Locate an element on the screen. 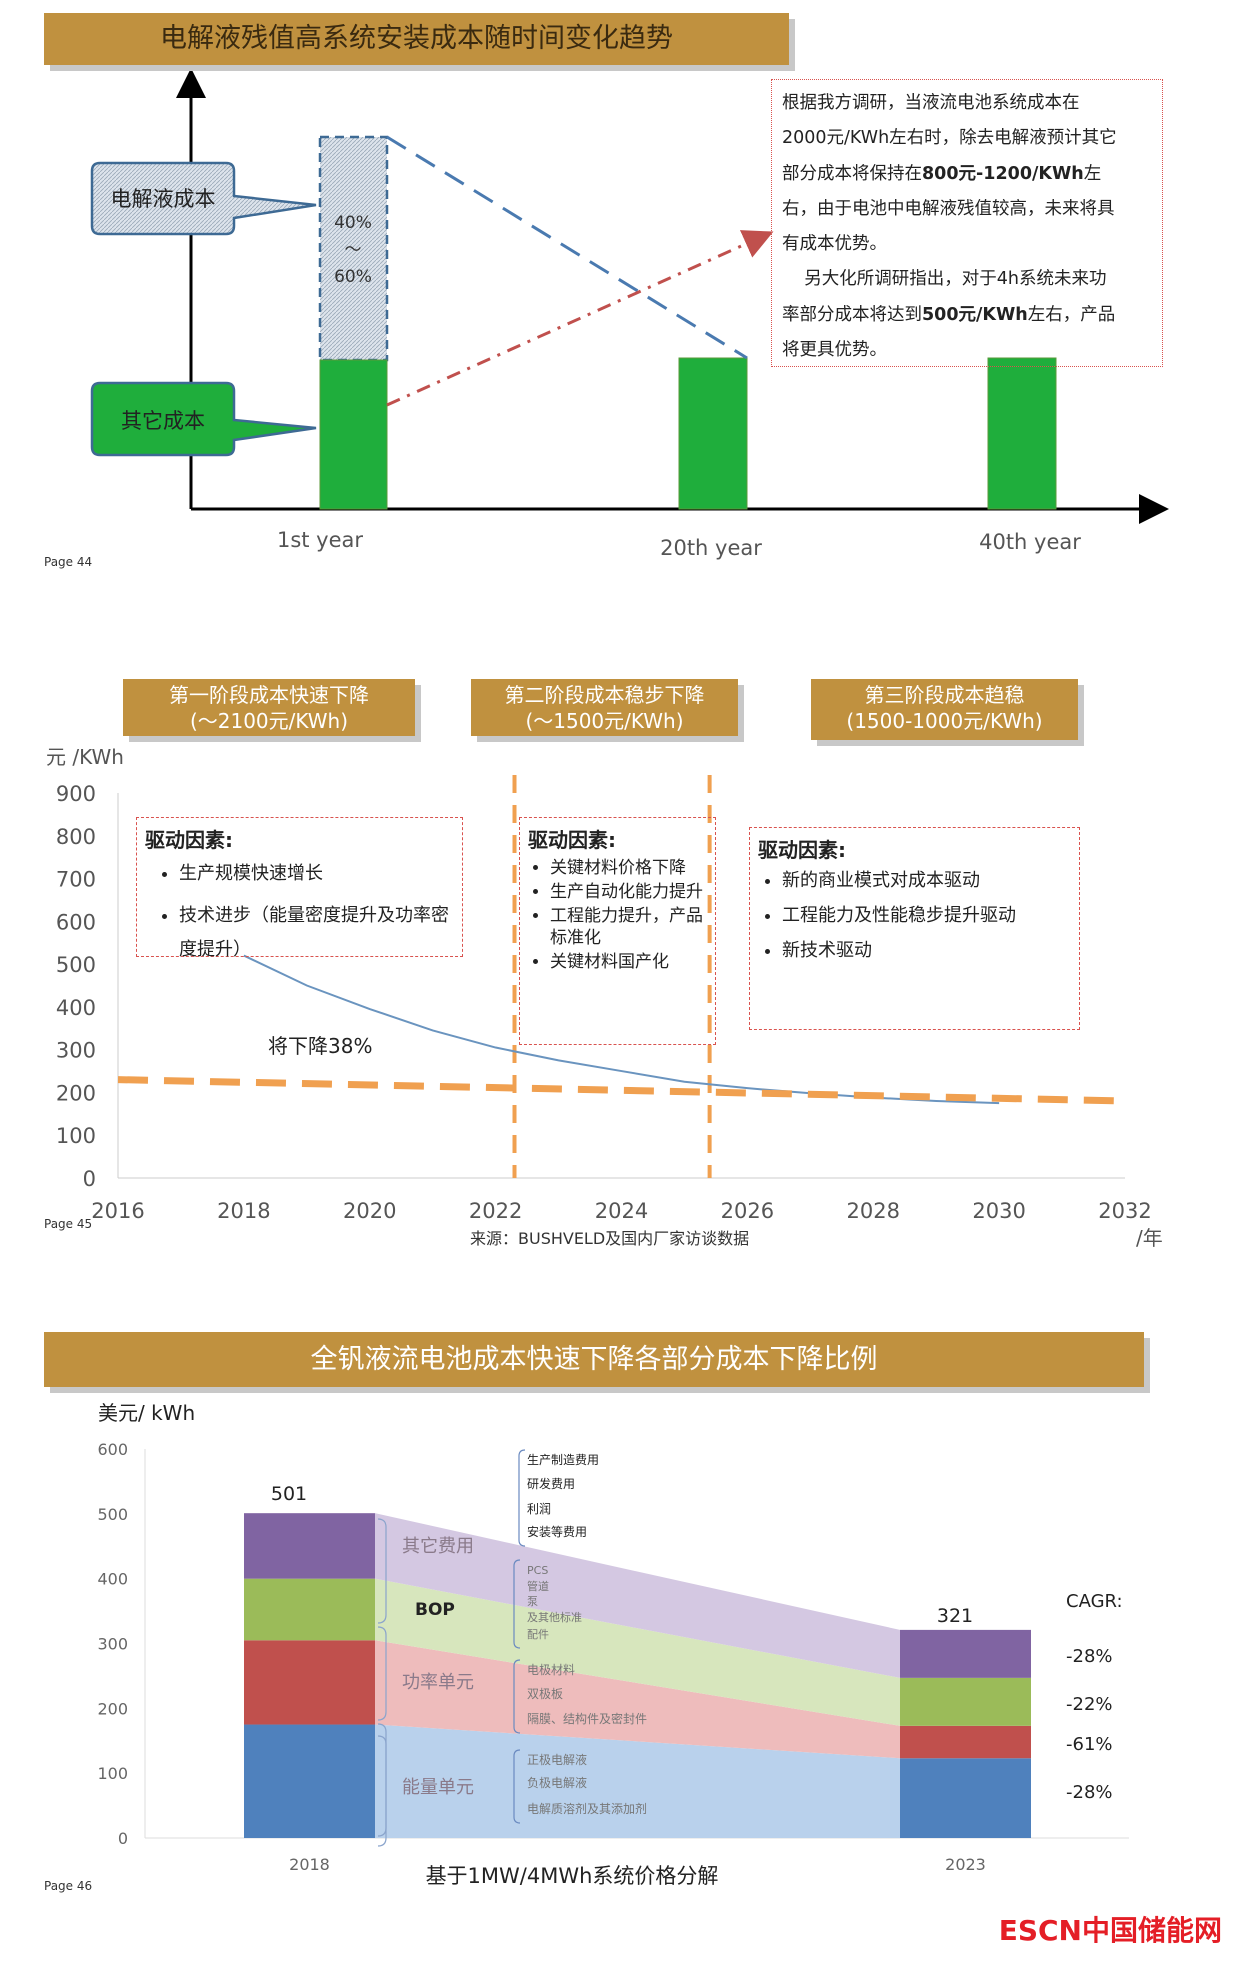 The height and width of the screenshot is (1988, 1257). driver-item: 生产规模快速增长 is located at coordinates (320, 874).